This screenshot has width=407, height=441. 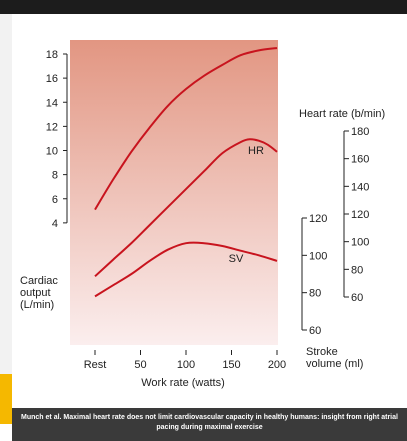 What do you see at coordinates (37, 305) in the screenshot?
I see `cardiac-output-axis-title-line3: (L/min)` at bounding box center [37, 305].